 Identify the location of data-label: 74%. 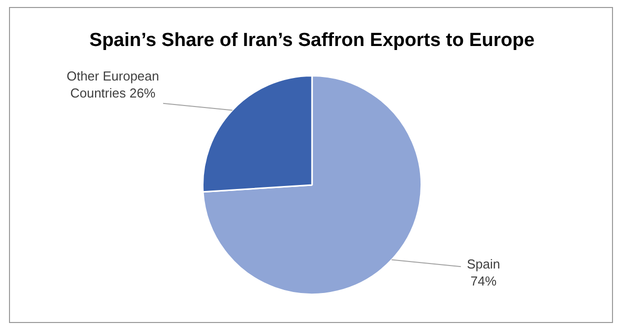
(483, 281).